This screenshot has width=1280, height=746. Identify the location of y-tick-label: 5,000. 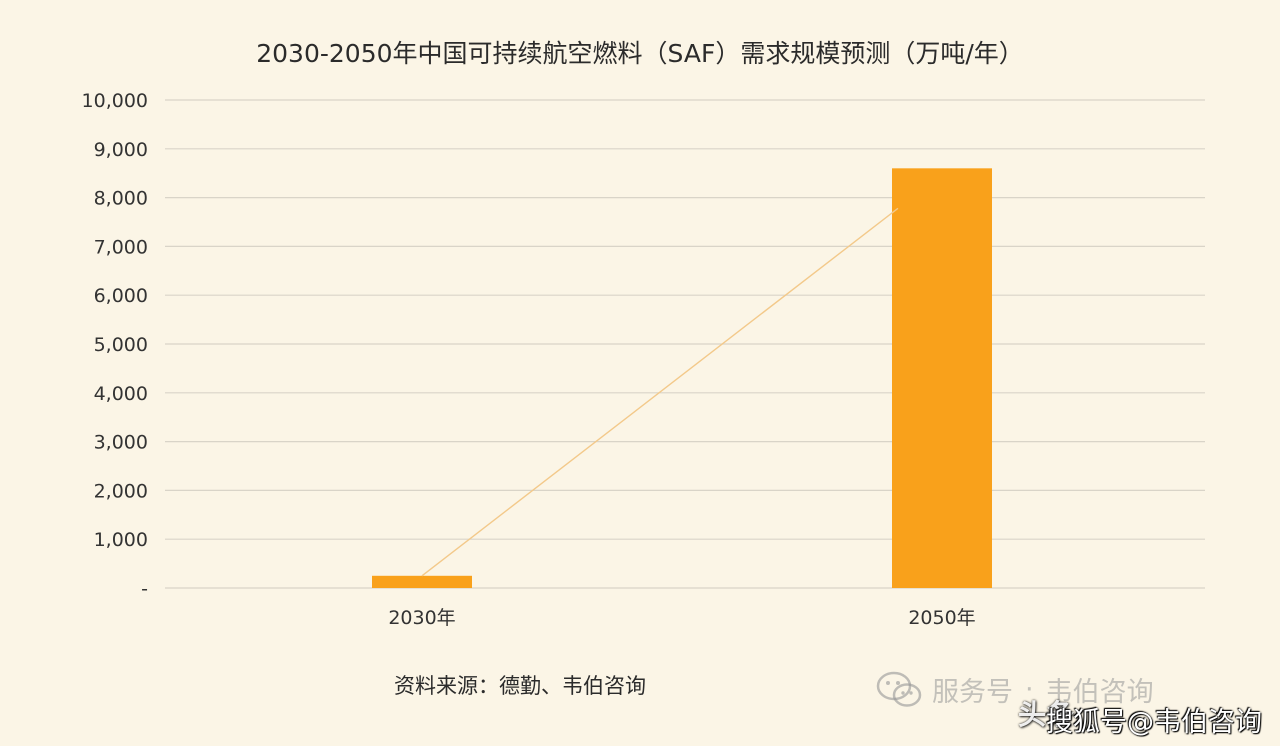
(121, 345).